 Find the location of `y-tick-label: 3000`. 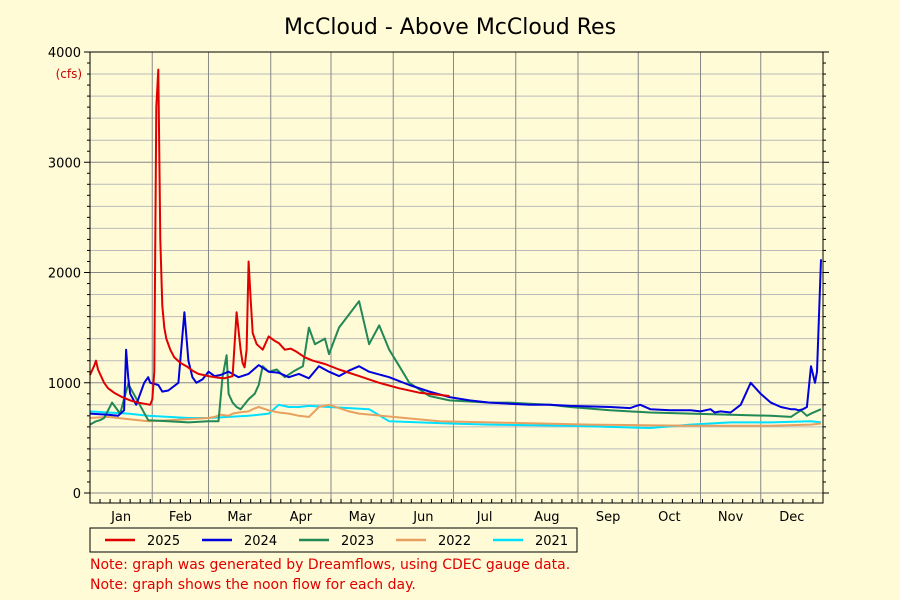

y-tick-label: 3000 is located at coordinates (64, 163).